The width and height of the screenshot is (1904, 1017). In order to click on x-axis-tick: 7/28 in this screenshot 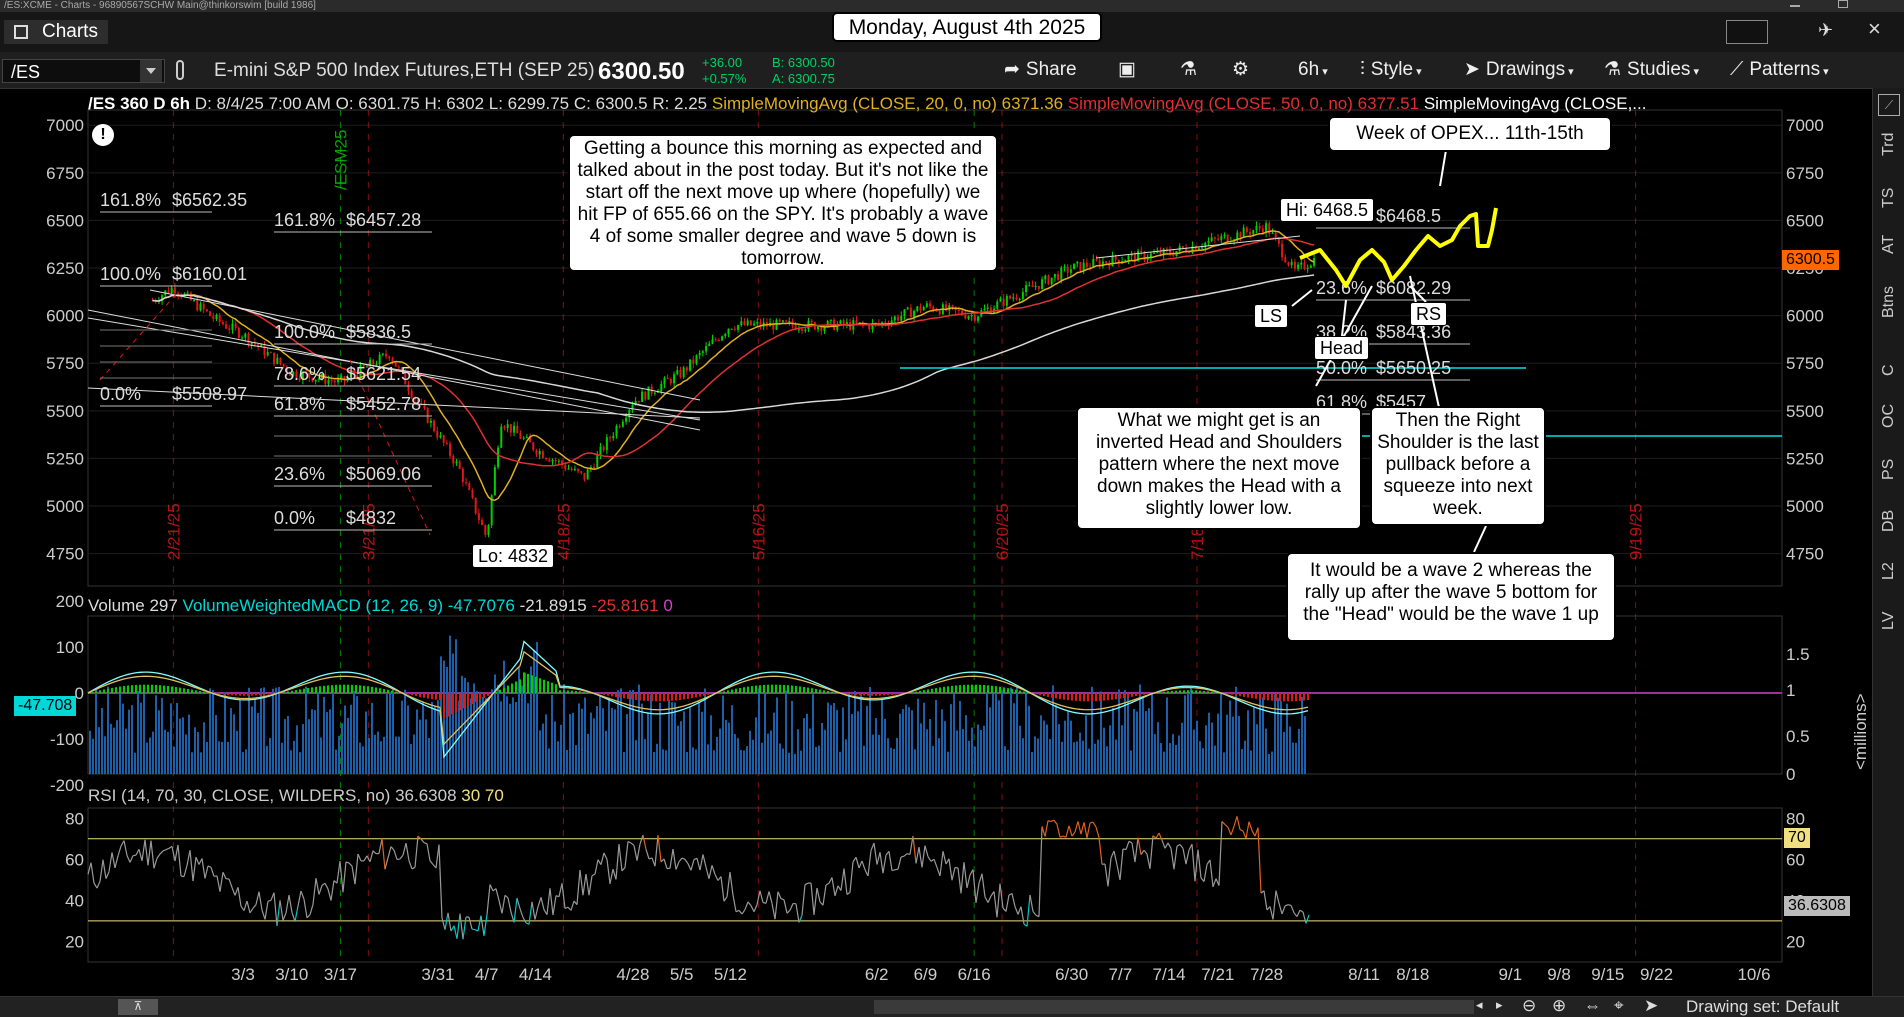, I will do `click(1266, 974)`.